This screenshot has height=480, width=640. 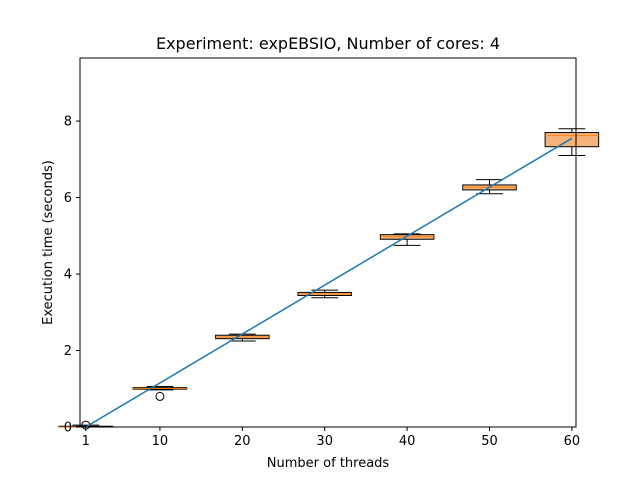 What do you see at coordinates (68, 275) in the screenshot?
I see `y-tick-label: 4` at bounding box center [68, 275].